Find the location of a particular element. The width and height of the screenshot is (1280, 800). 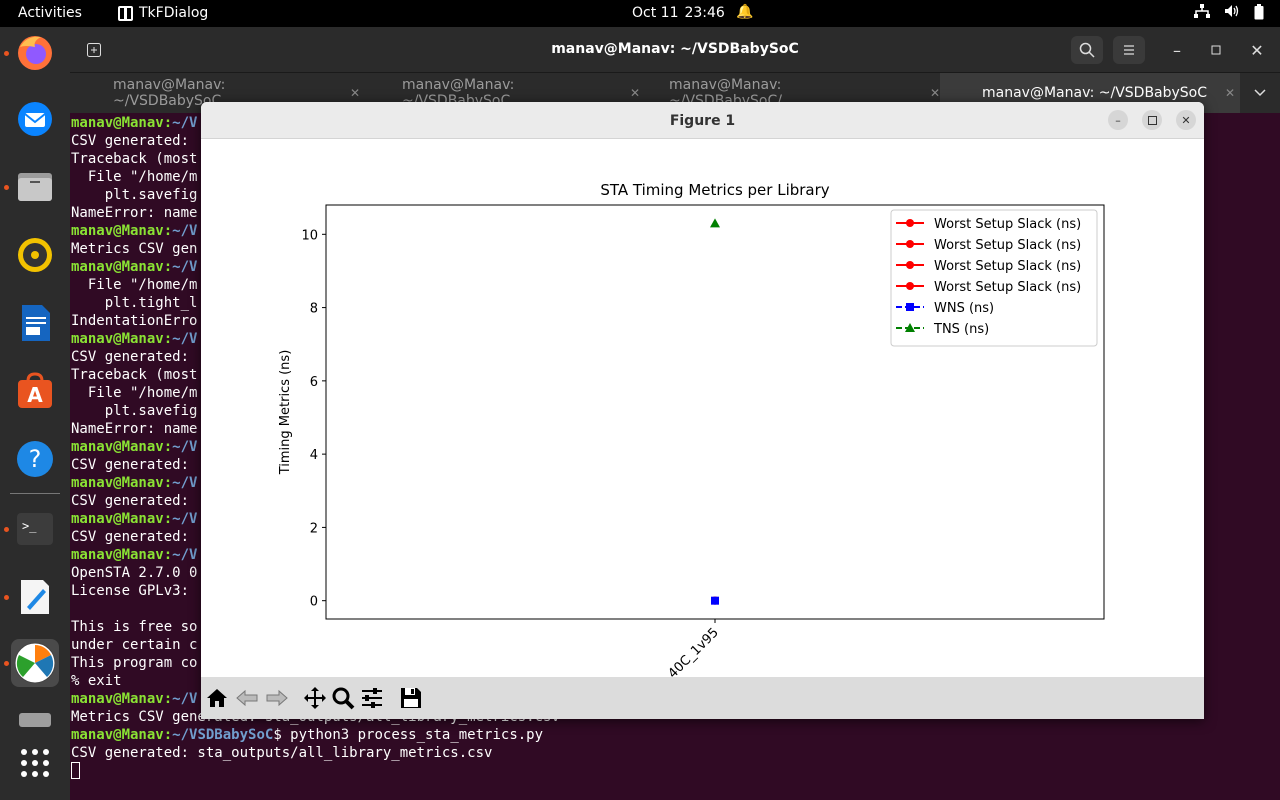

clock: Oct 11 23:46 is located at coordinates (678, 13).